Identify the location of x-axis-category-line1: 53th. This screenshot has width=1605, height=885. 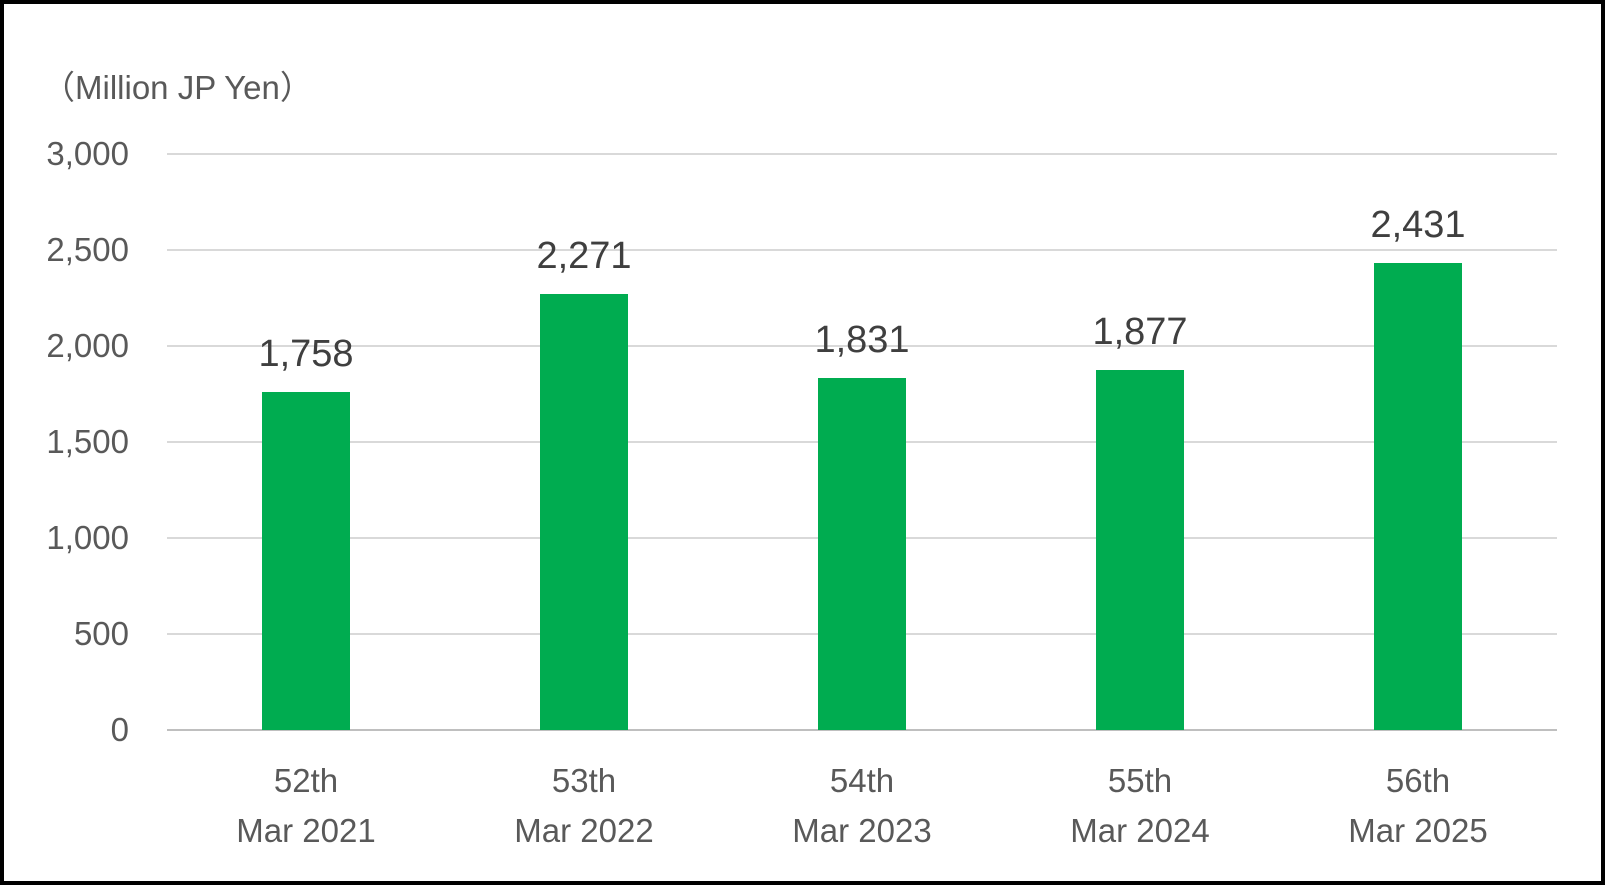
(584, 780).